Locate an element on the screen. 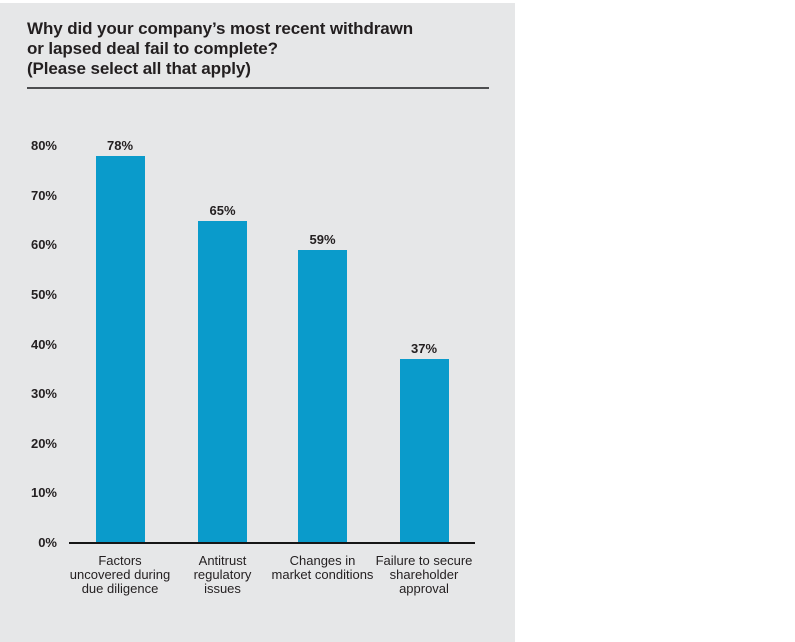 Image resolution: width=795 pixels, height=642 pixels. x-axis-category-label-line: Antitrust is located at coordinates (222, 560).